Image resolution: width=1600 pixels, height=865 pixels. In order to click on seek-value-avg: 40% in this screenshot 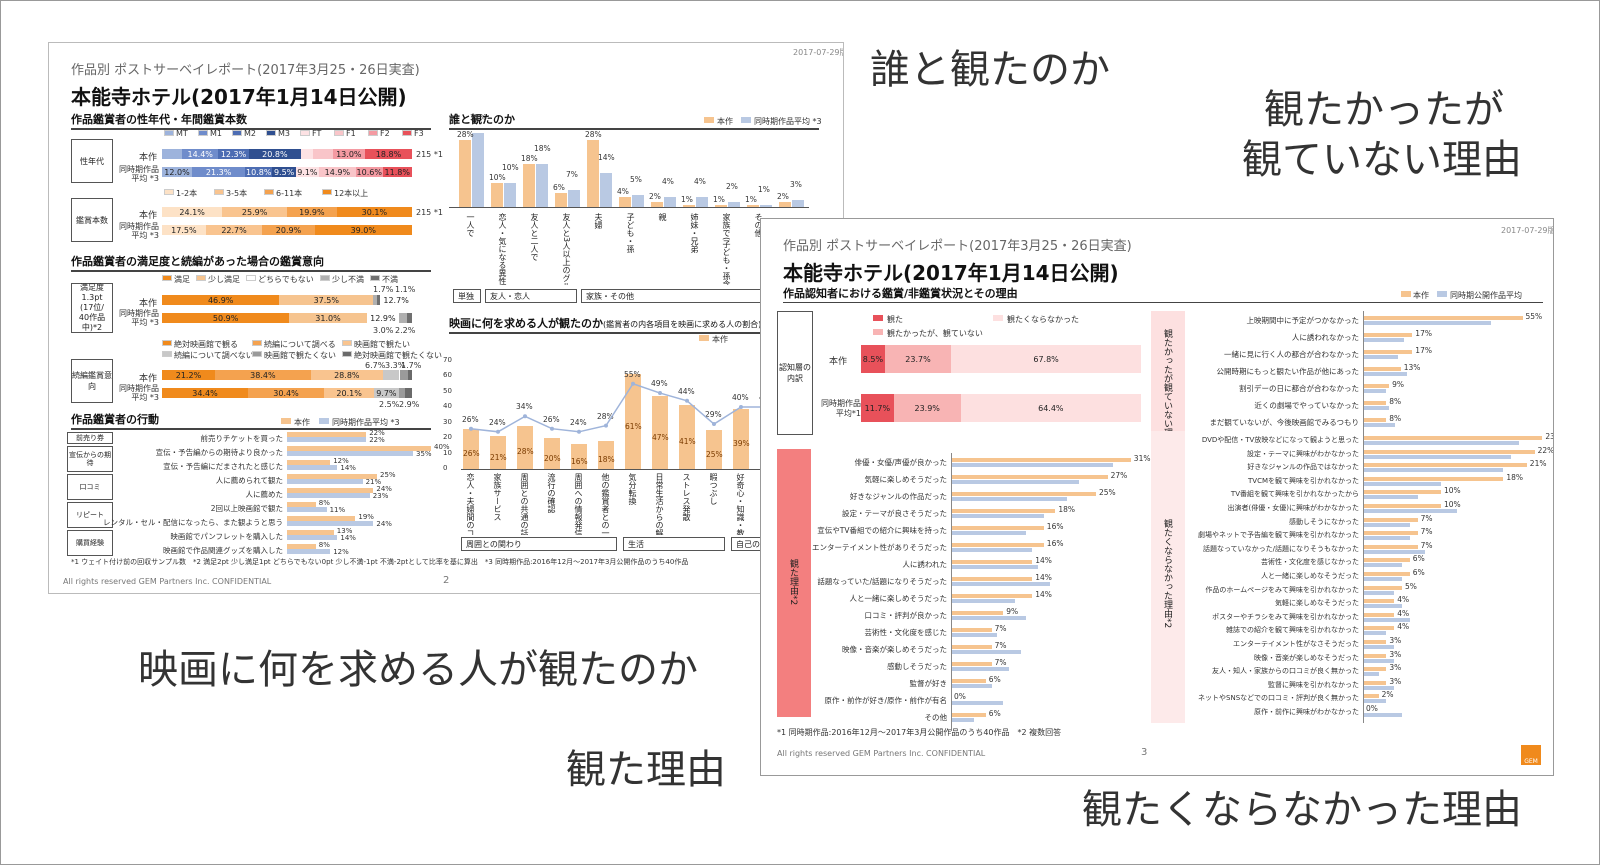, I will do `click(740, 397)`.